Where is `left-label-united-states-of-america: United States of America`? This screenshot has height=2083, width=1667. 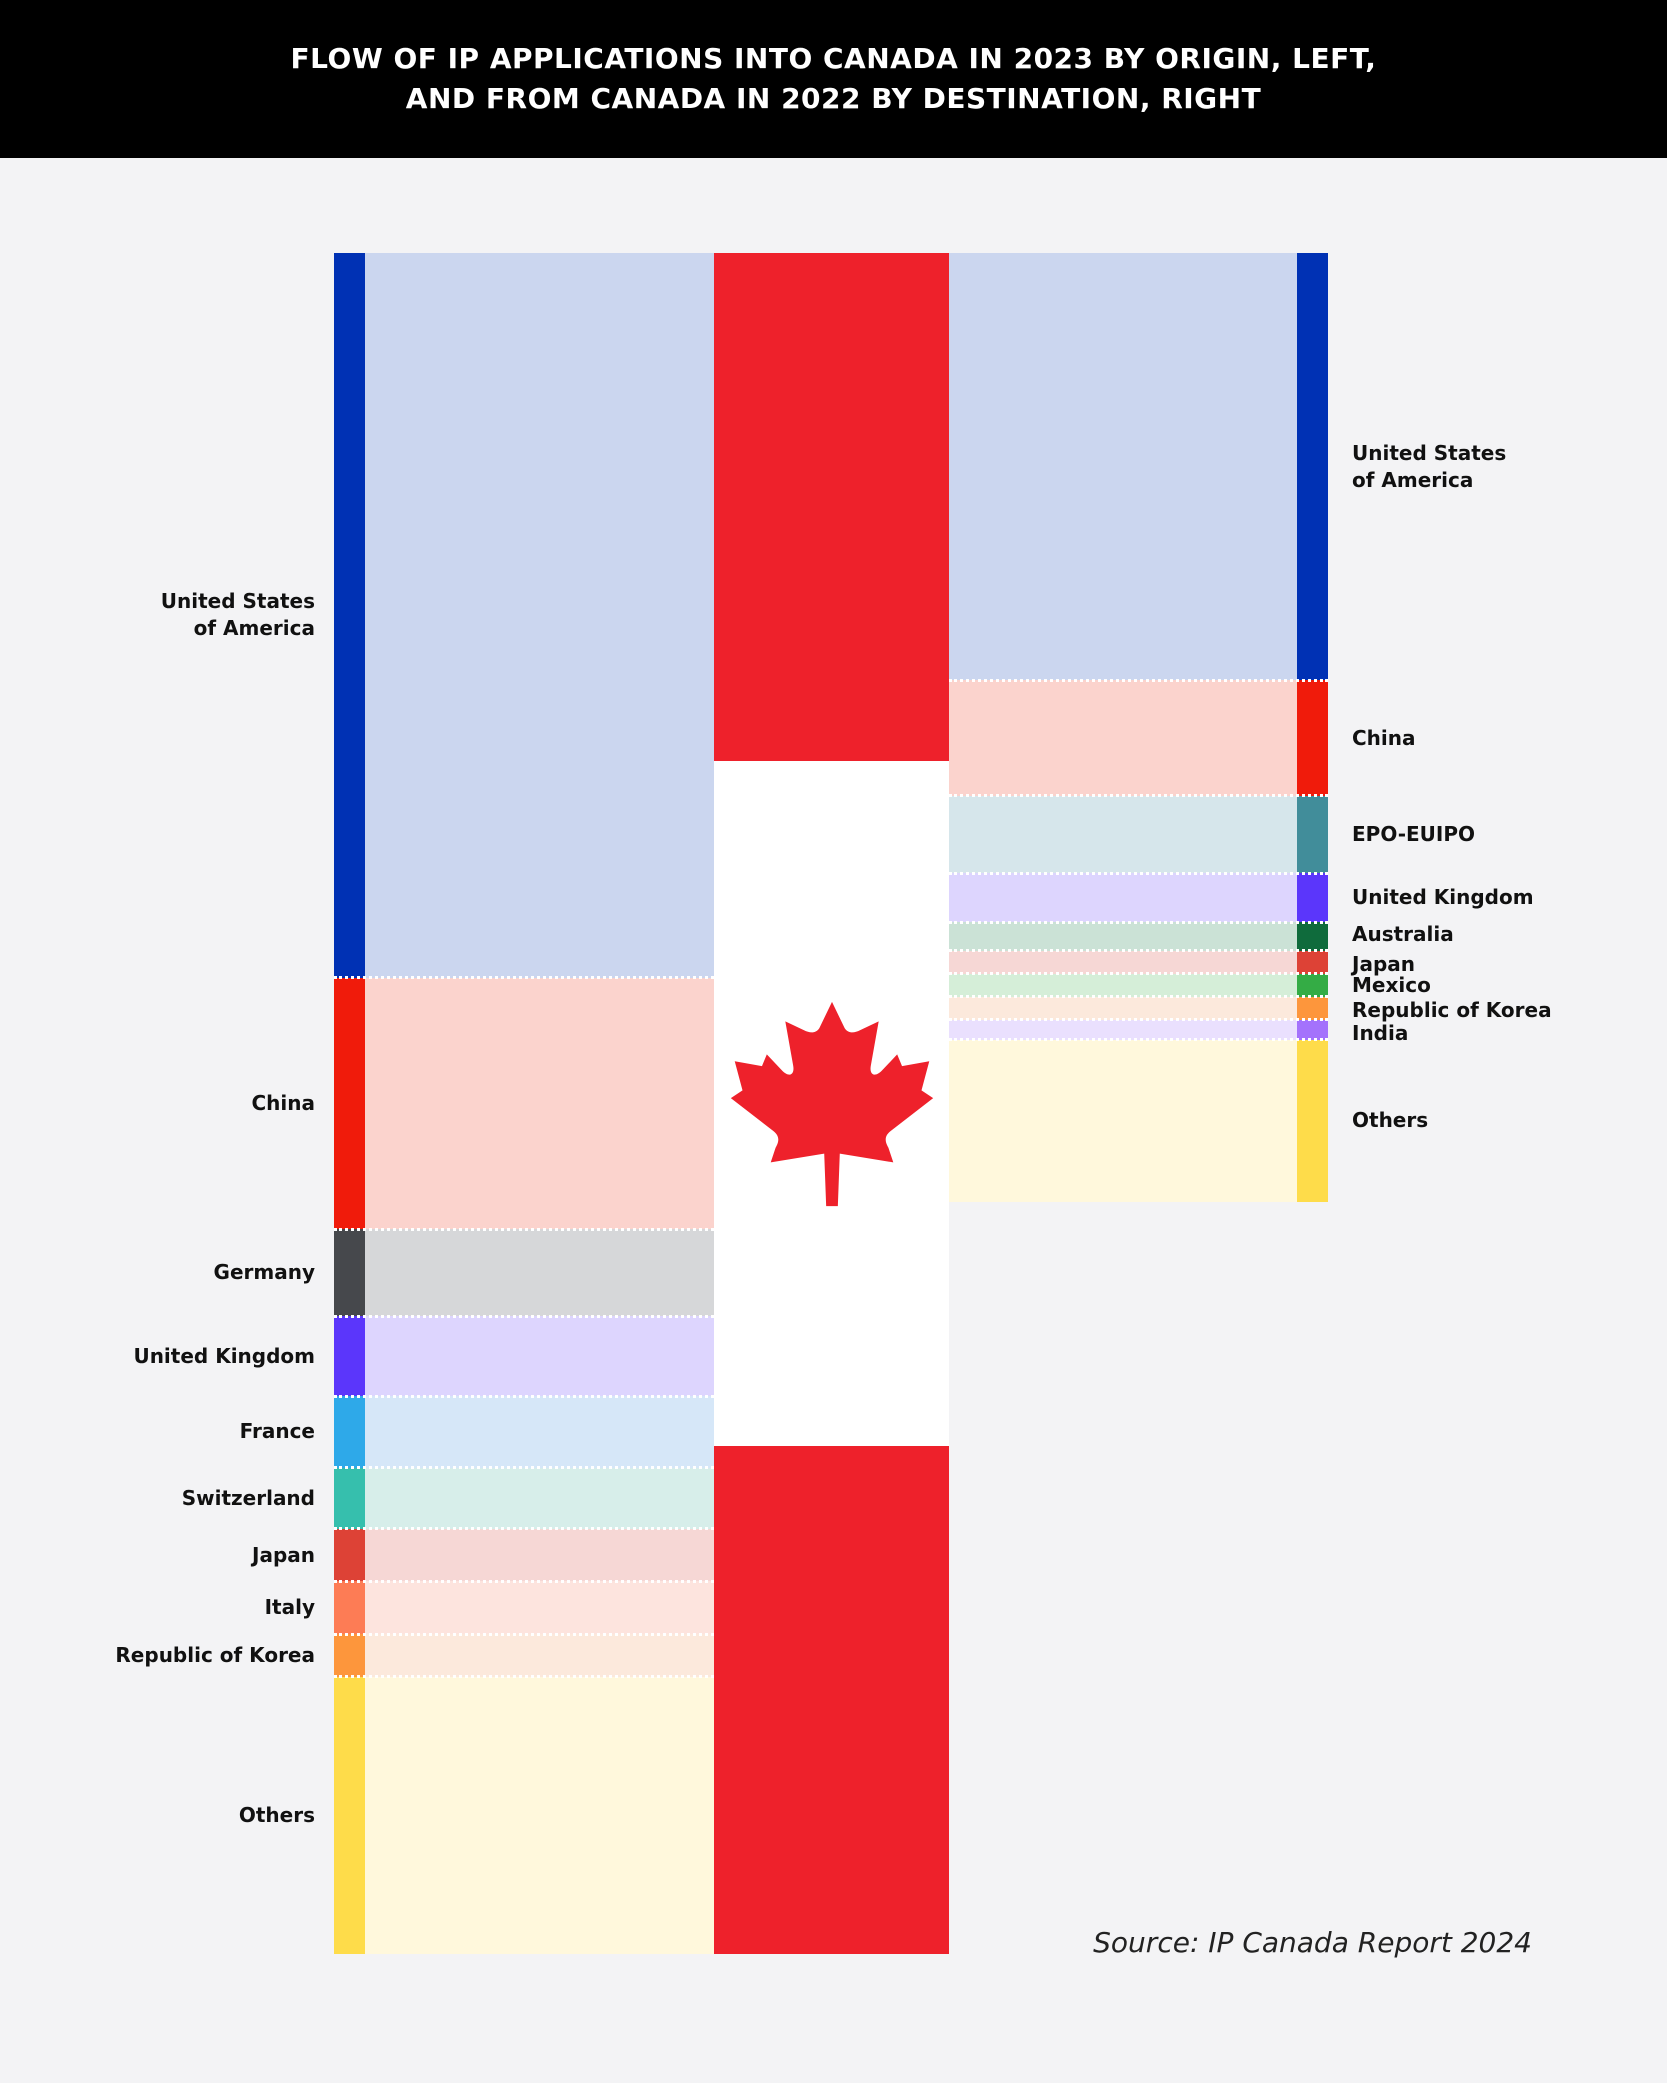
left-label-united-states-of-america: United States of America is located at coordinates (237, 615).